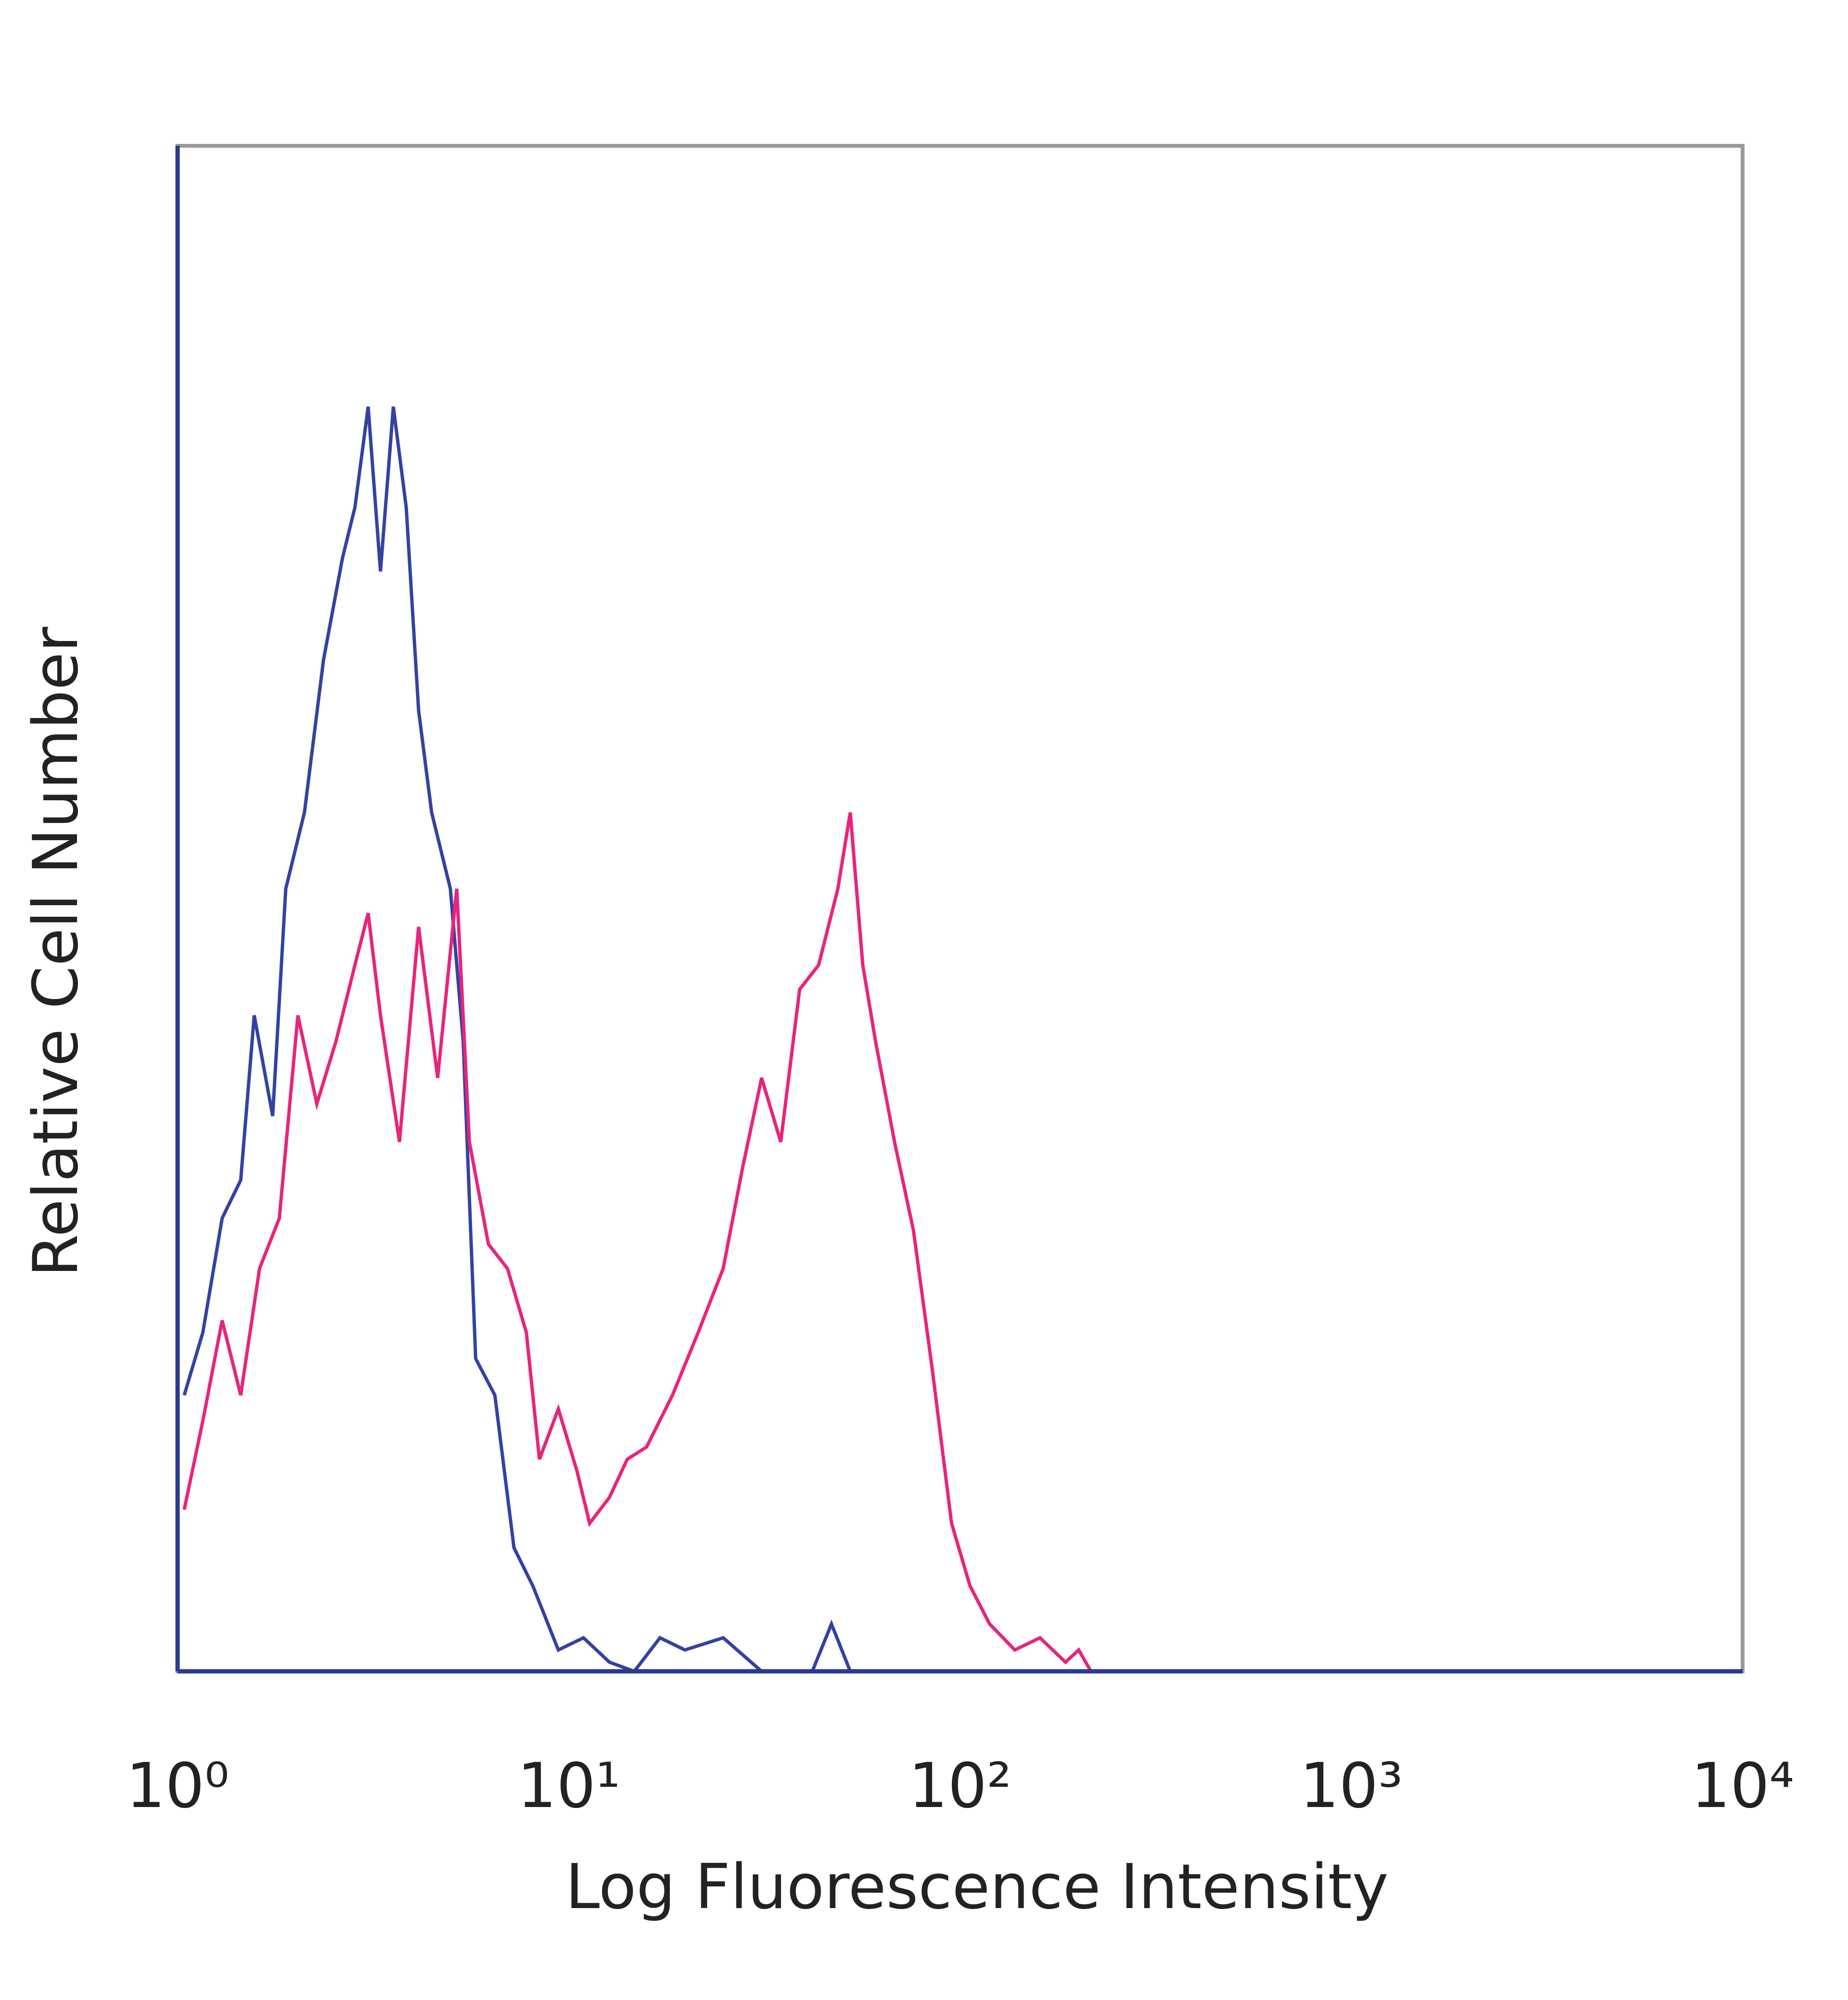  What do you see at coordinates (56, 952) in the screenshot?
I see `y-axis-label: Relative Cell Number` at bounding box center [56, 952].